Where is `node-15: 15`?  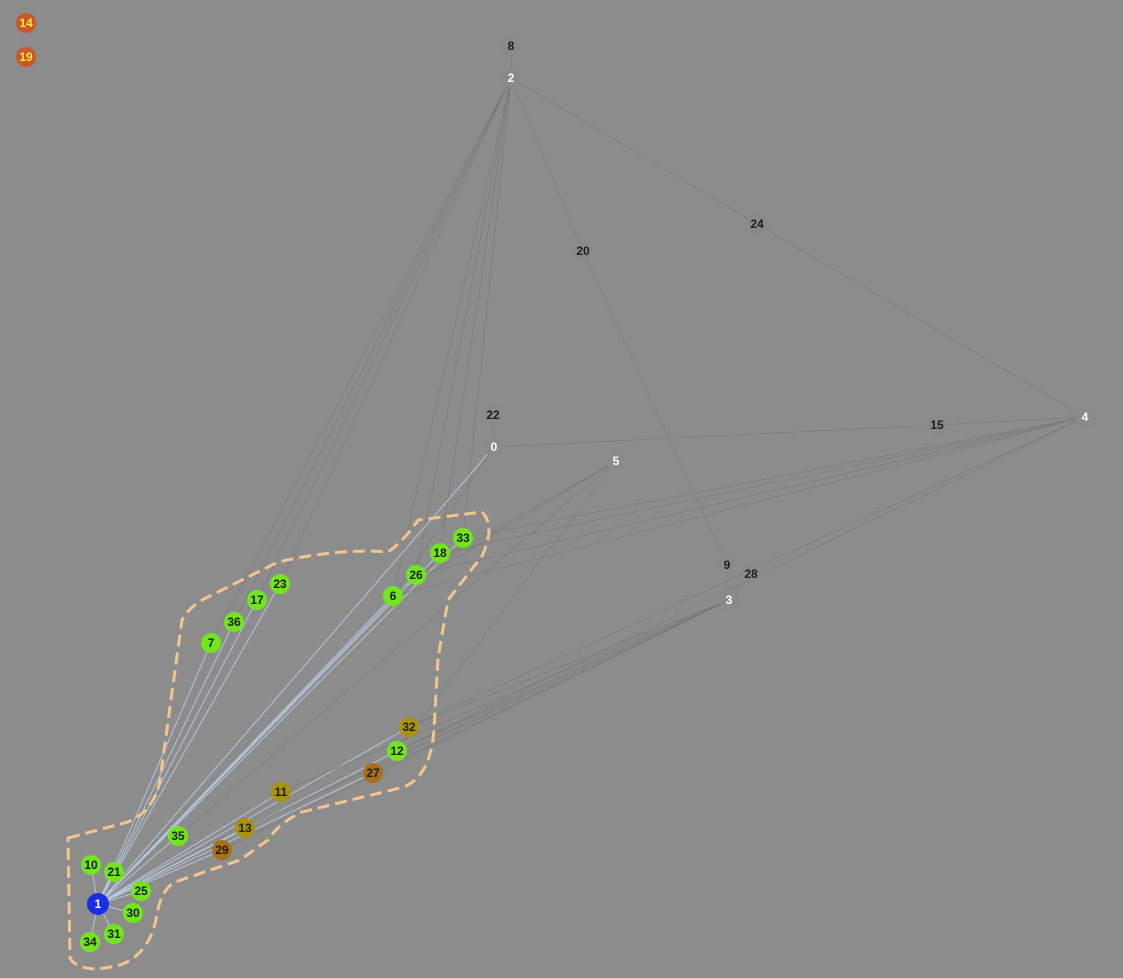
node-15: 15 is located at coordinates (937, 425).